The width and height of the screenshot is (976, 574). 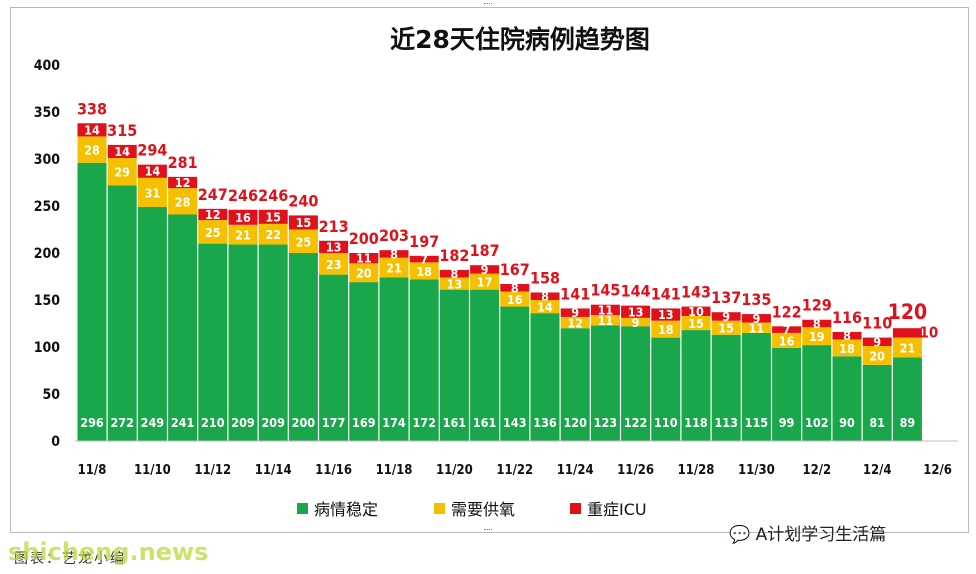 What do you see at coordinates (303, 200) in the screenshot?
I see `data-label-total: 240` at bounding box center [303, 200].